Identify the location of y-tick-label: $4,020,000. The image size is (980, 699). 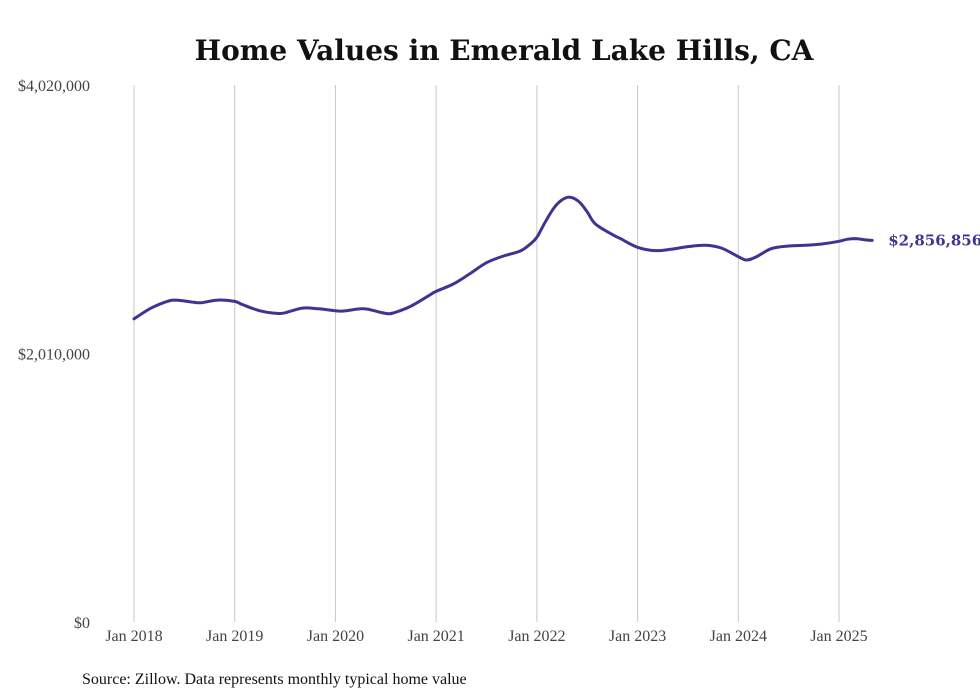
(54, 86).